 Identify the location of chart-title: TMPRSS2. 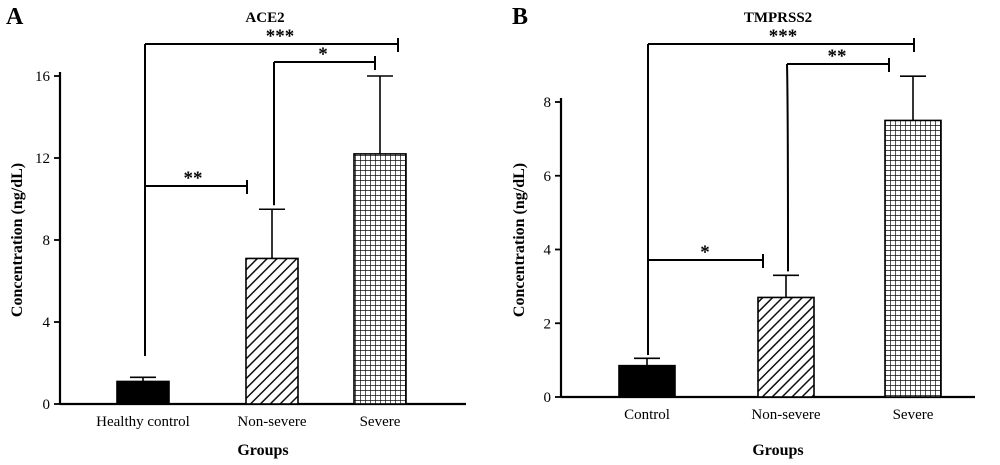
(778, 18).